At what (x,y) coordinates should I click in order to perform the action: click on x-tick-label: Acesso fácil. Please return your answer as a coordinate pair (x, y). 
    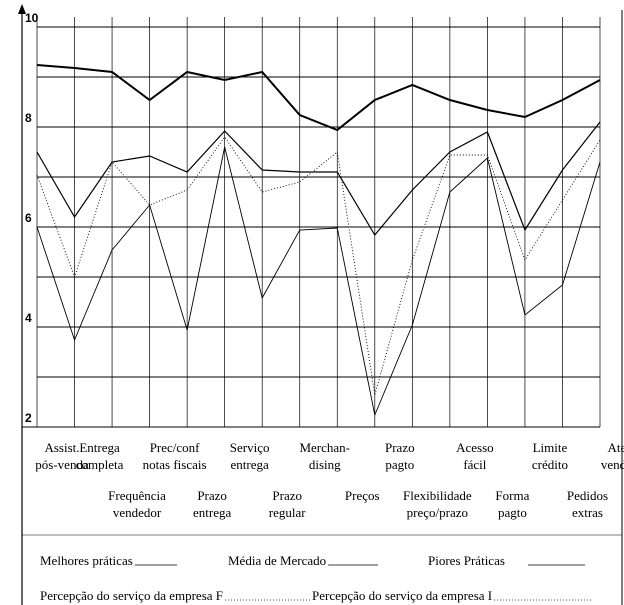
    Looking at the image, I should click on (475, 456).